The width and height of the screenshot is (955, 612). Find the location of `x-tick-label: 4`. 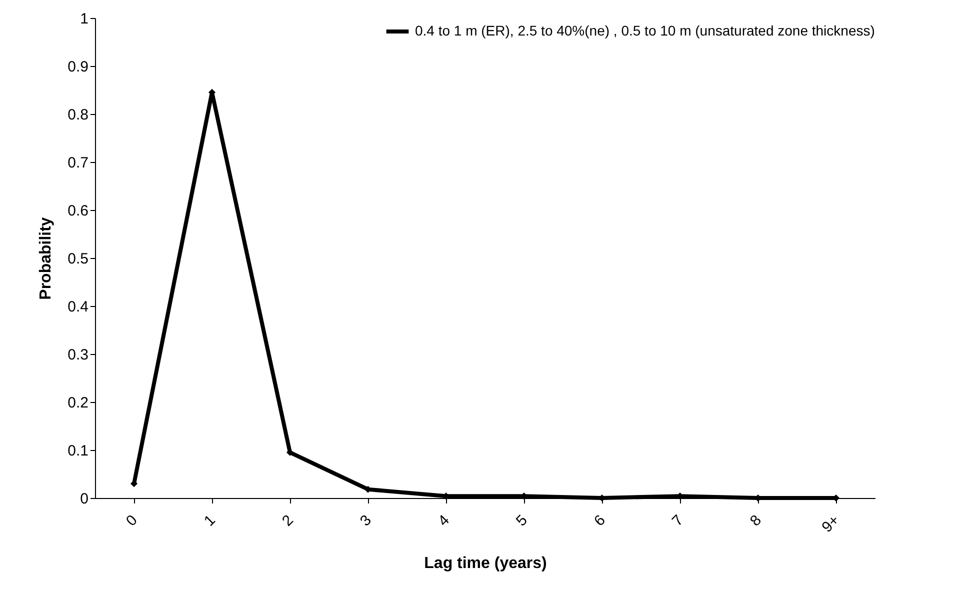

x-tick-label: 4 is located at coordinates (443, 521).